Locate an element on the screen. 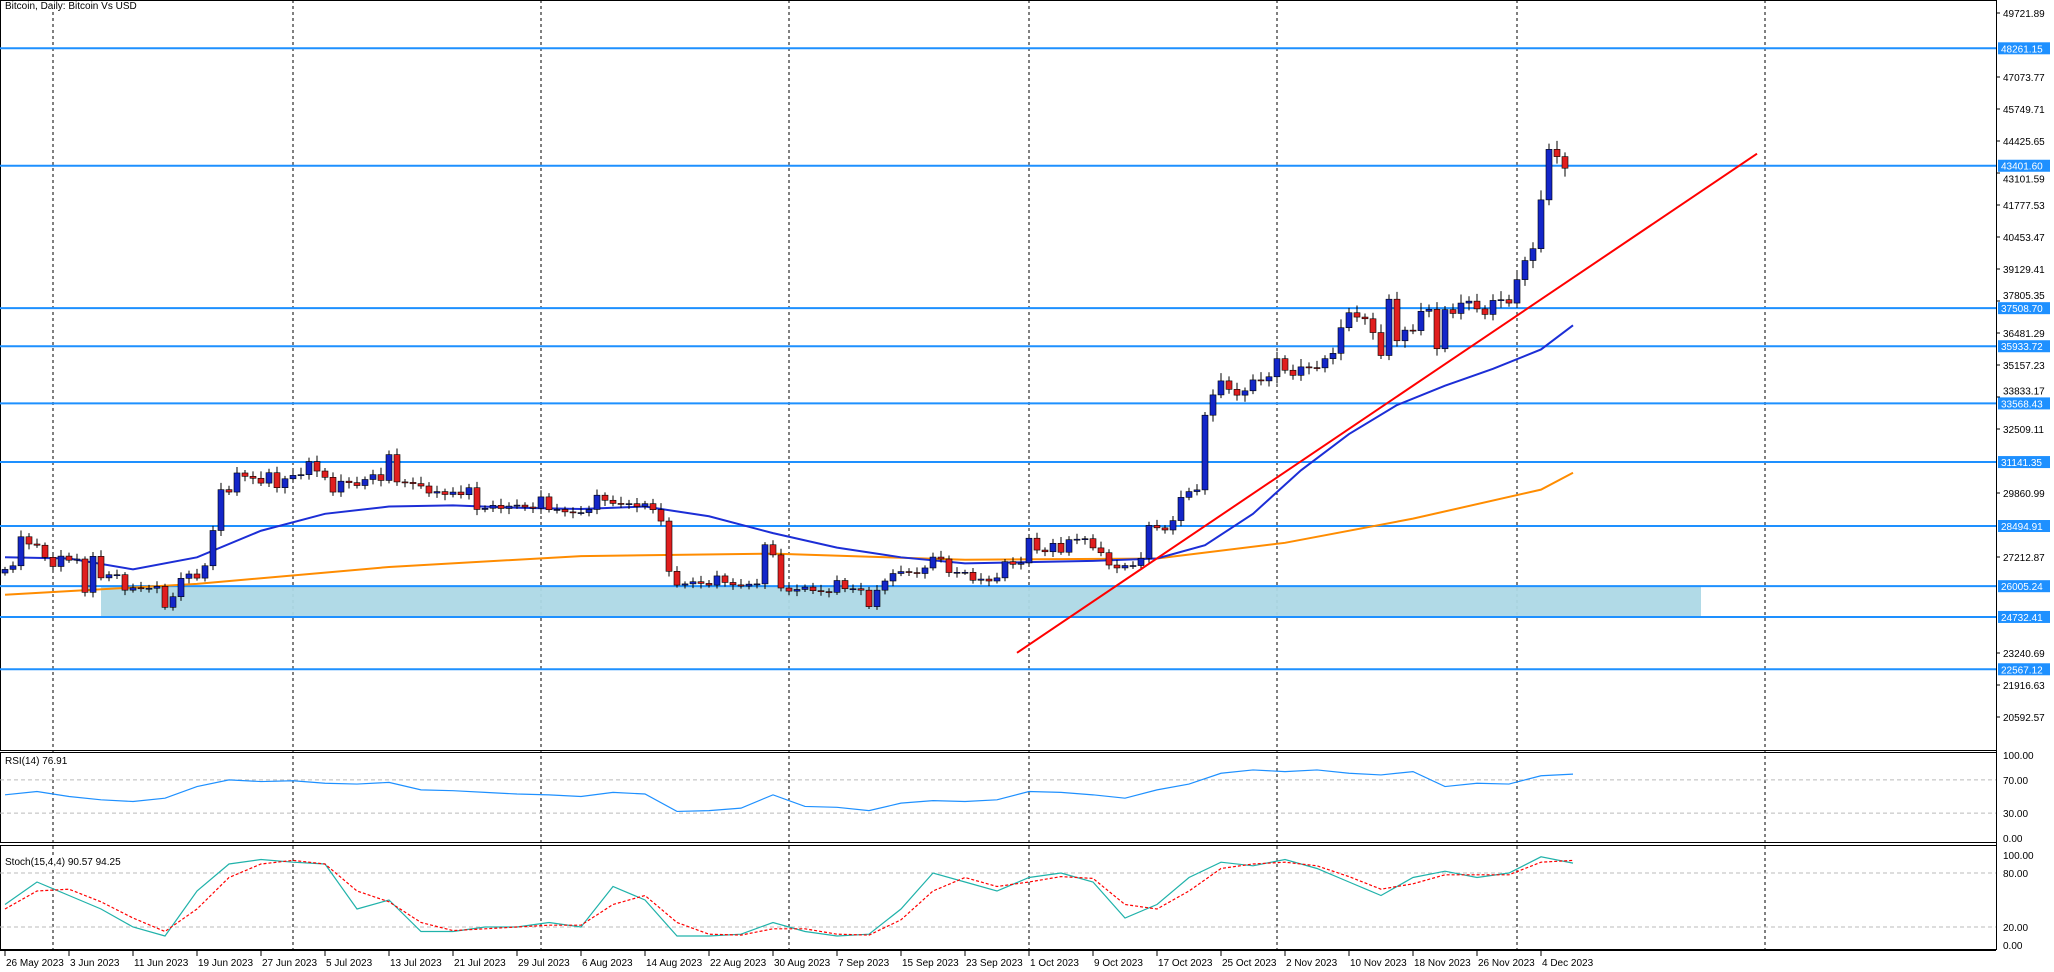 This screenshot has width=2054, height=972. moving-average-slow is located at coordinates (789, 533).